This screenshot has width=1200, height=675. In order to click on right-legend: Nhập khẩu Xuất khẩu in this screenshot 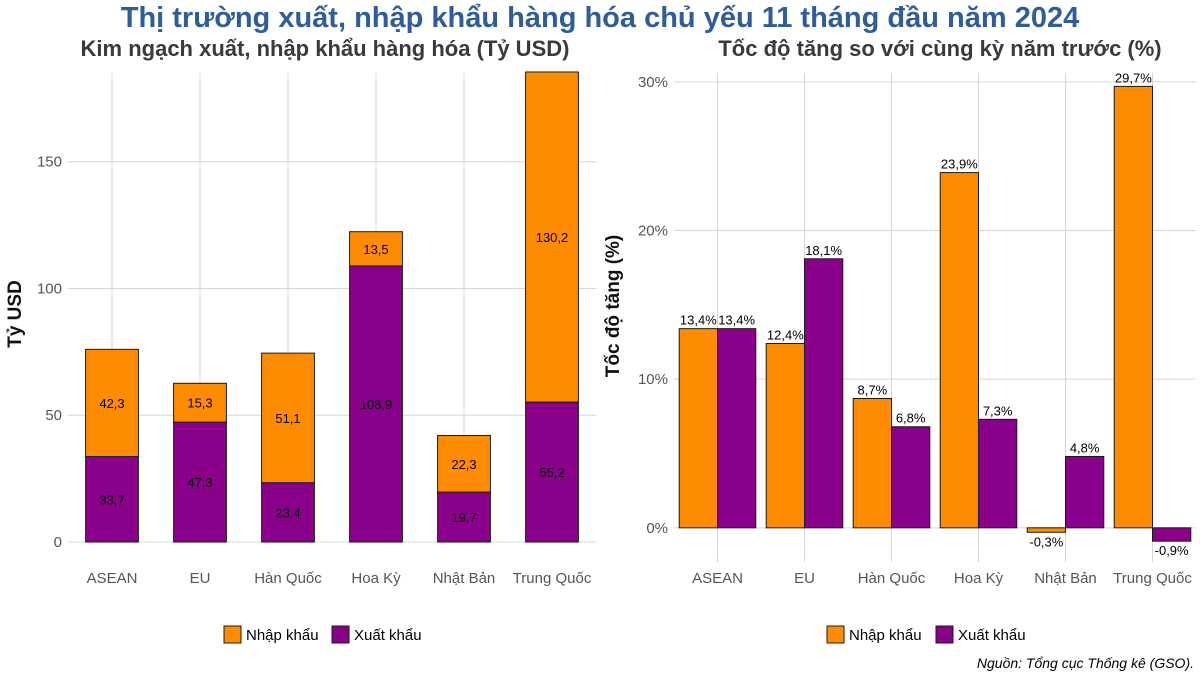, I will do `click(926, 634)`.